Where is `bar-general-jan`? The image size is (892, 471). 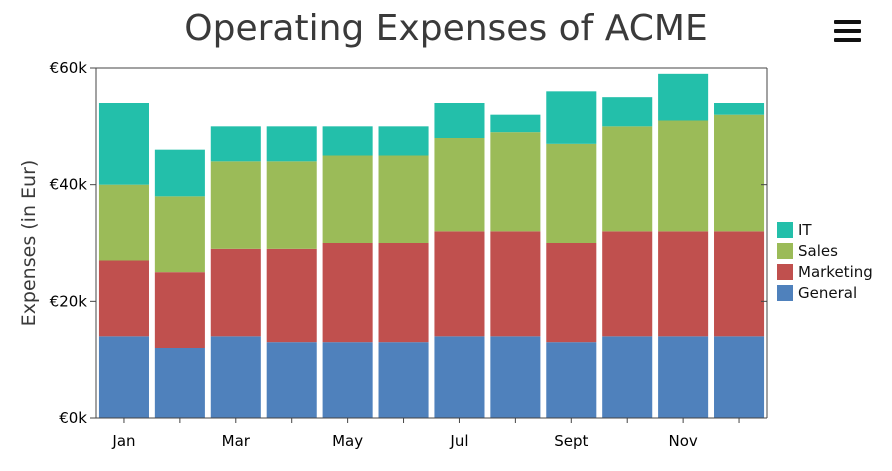
bar-general-jan is located at coordinates (123, 377).